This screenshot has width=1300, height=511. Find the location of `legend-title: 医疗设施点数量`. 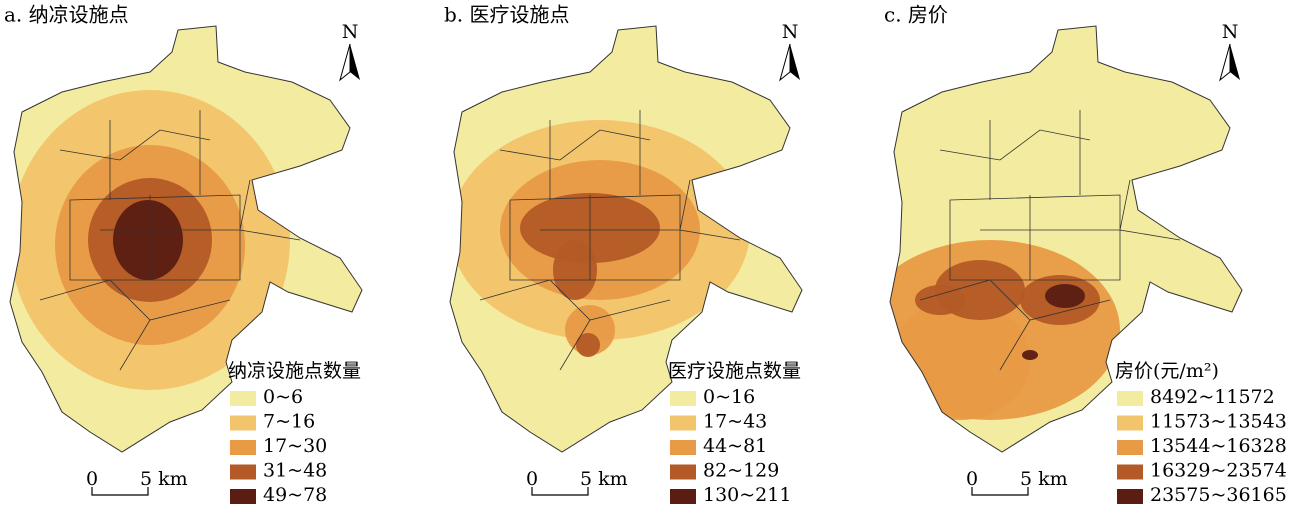

legend-title: 医疗设施点数量 is located at coordinates (734, 371).